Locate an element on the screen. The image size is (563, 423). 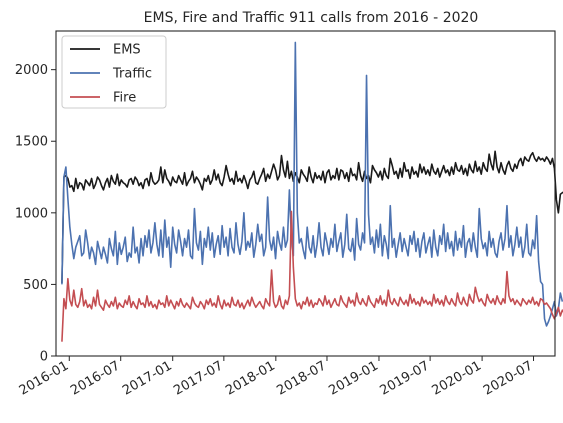
x-tick-label: 2018-01 is located at coordinates (250, 378).